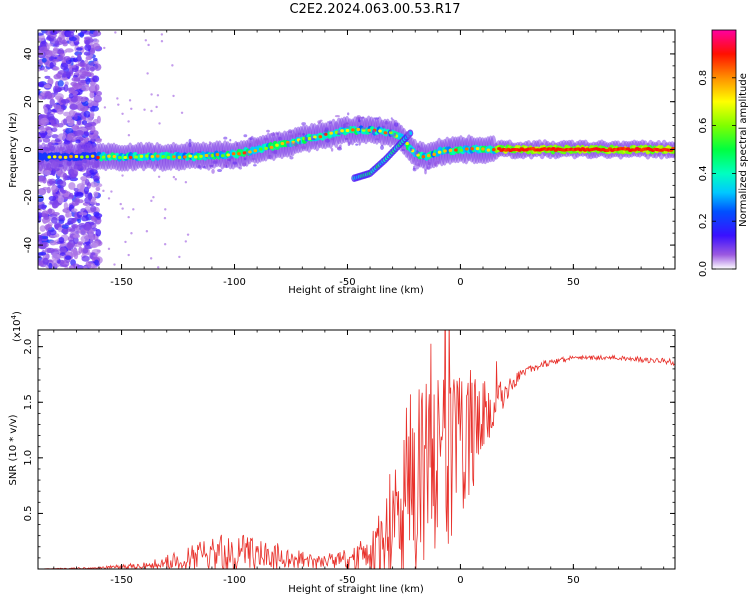 The image size is (750, 600). Describe the element at coordinates (14, 316) in the screenshot. I see `snr-scale-exponent: 4` at that location.